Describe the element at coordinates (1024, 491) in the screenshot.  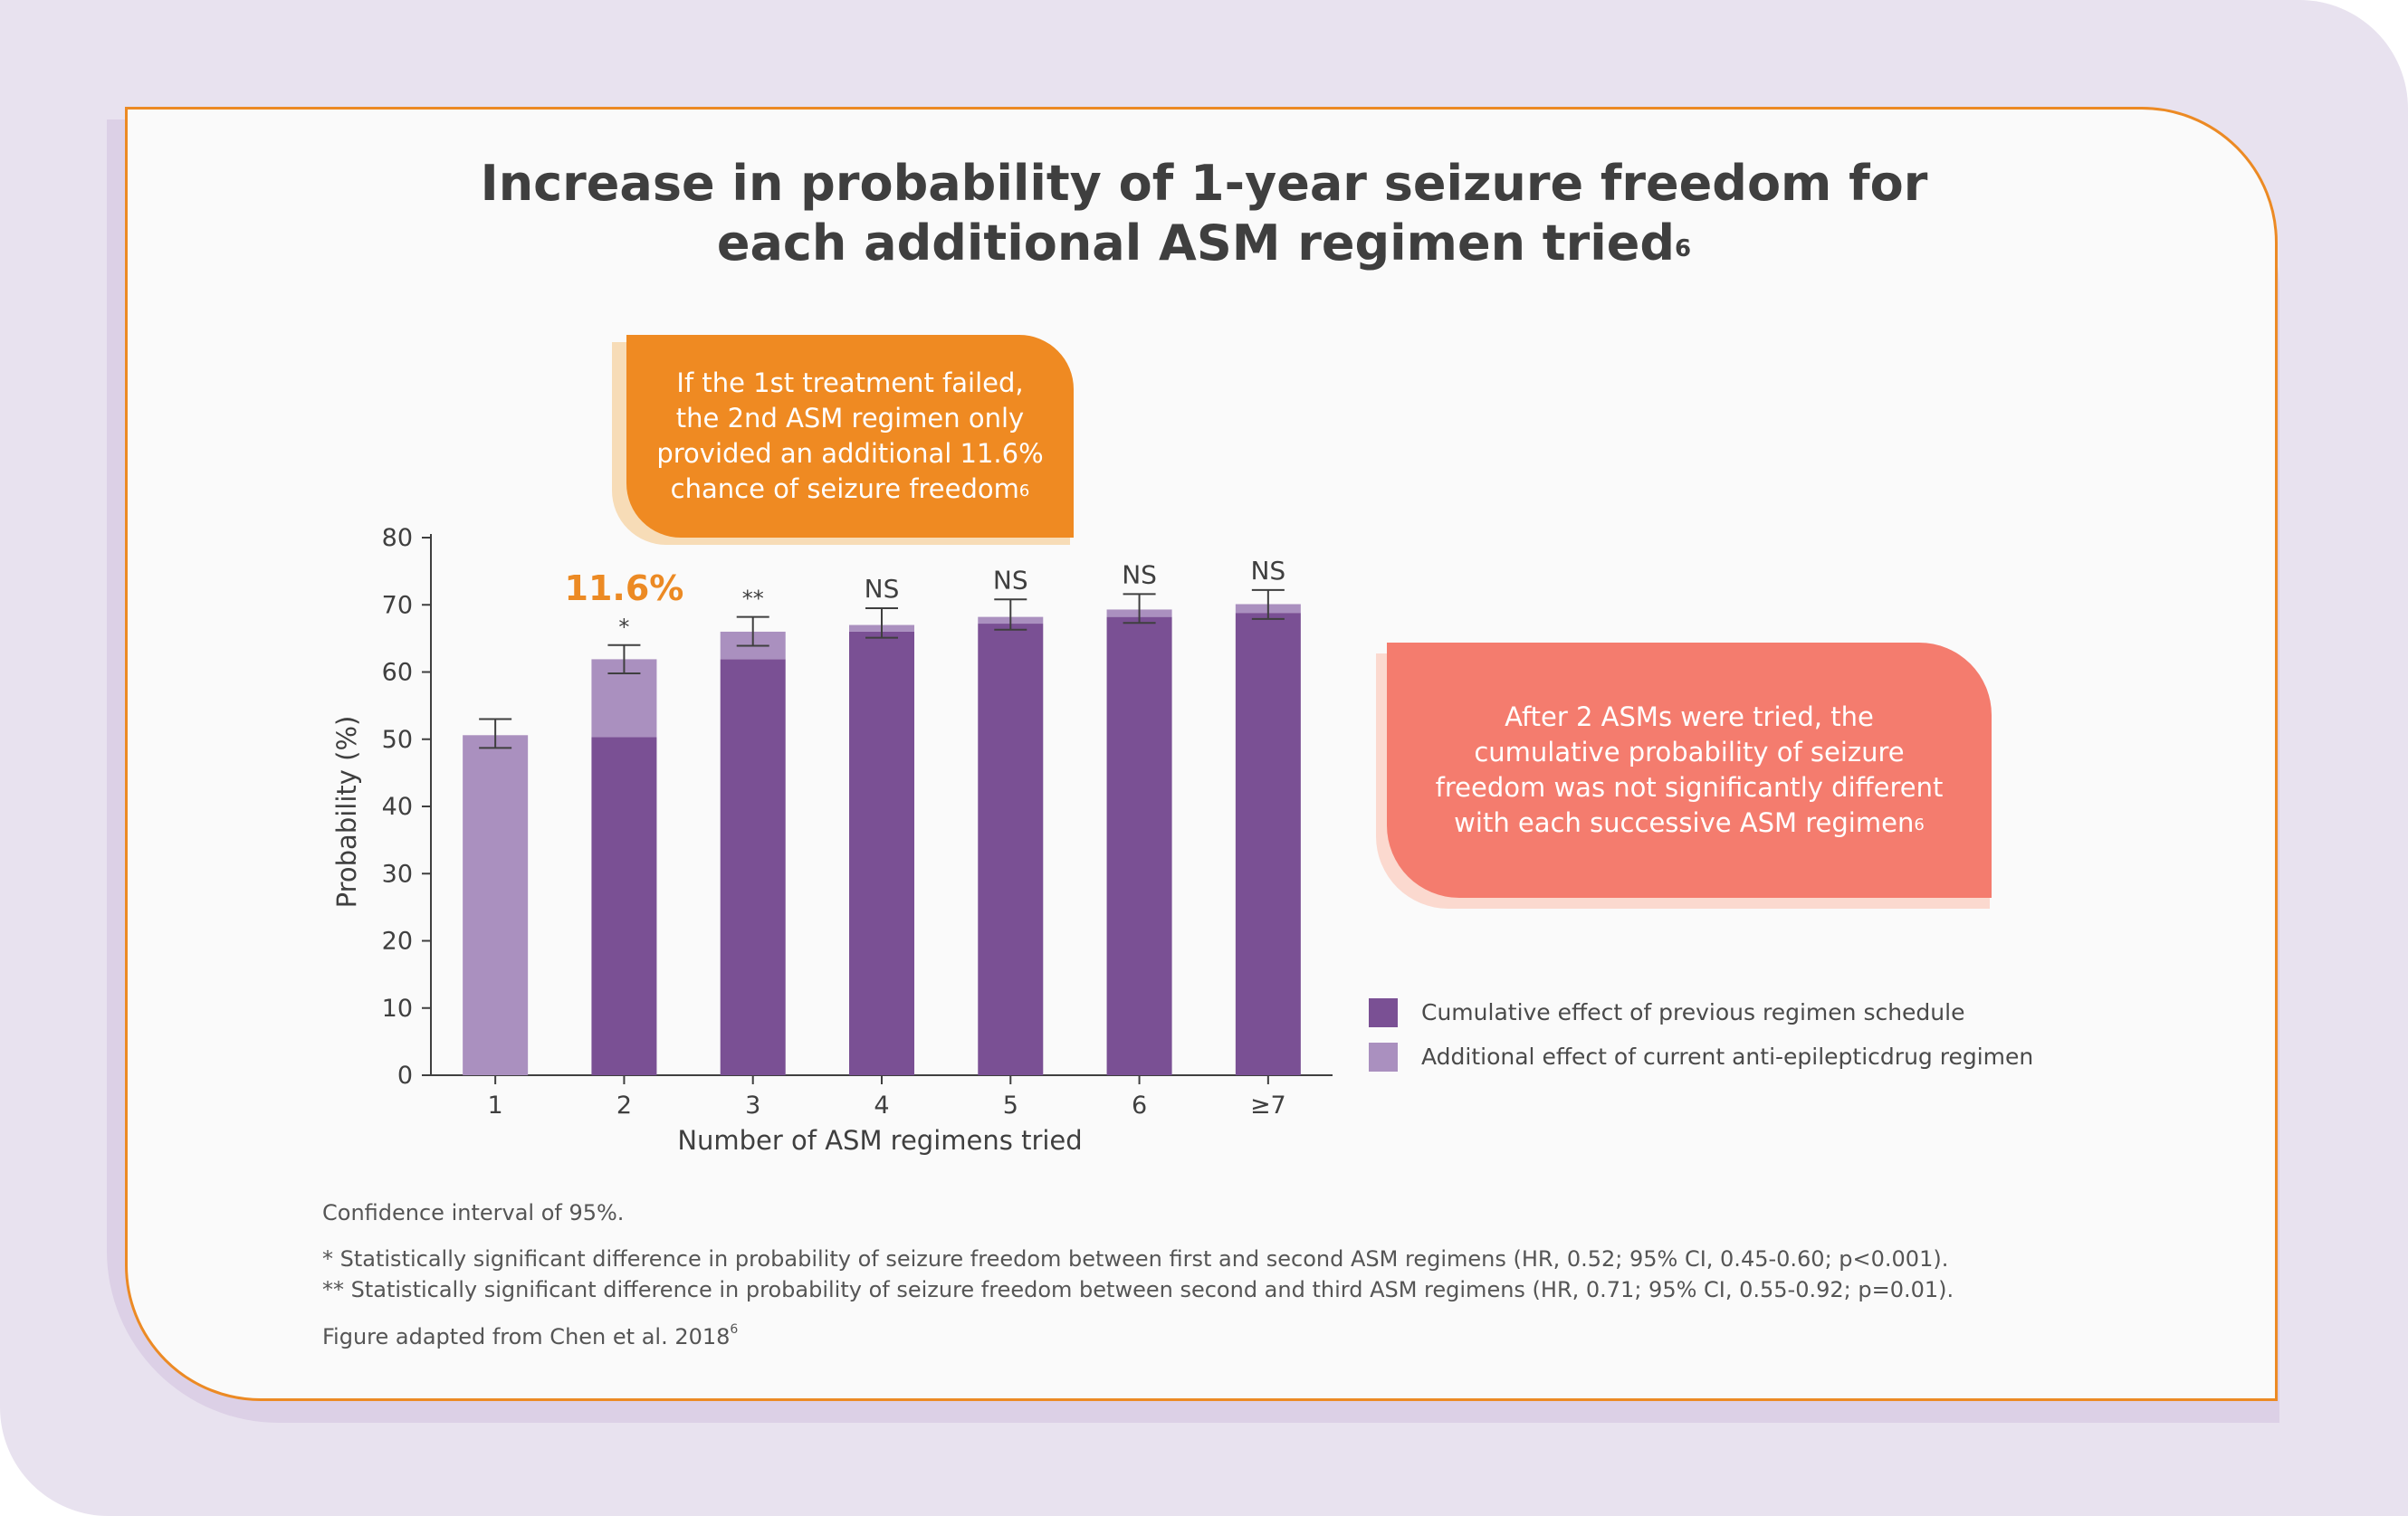
I see `orange-ref: 6` at that location.